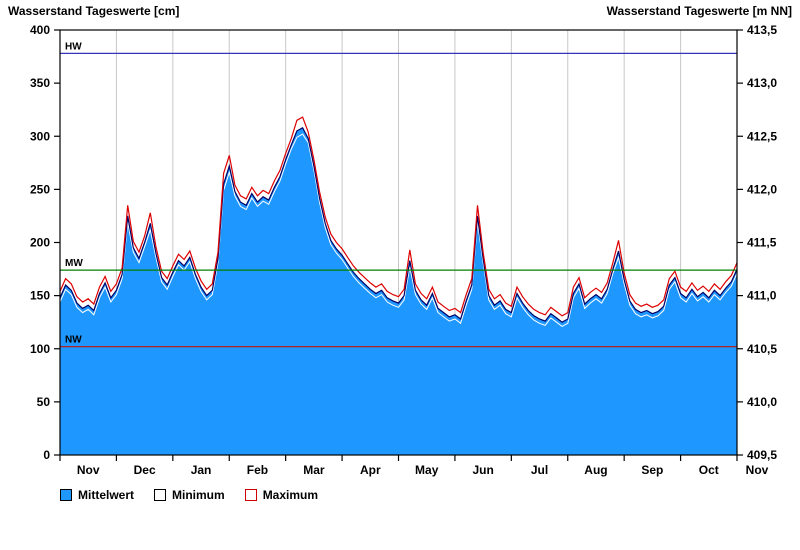 The width and height of the screenshot is (800, 550). Describe the element at coordinates (106, 495) in the screenshot. I see `legend-label-mittelwert: Mittelwert` at that location.